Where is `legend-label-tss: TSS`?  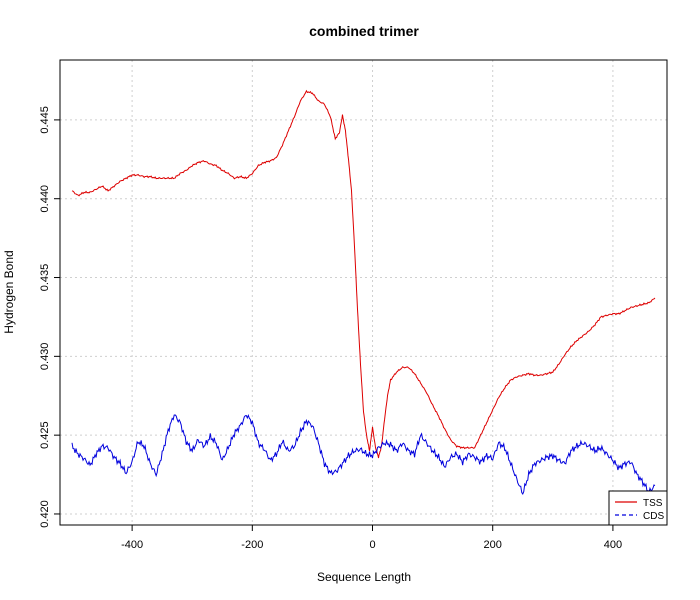
legend-label-tss: TSS is located at coordinates (653, 503).